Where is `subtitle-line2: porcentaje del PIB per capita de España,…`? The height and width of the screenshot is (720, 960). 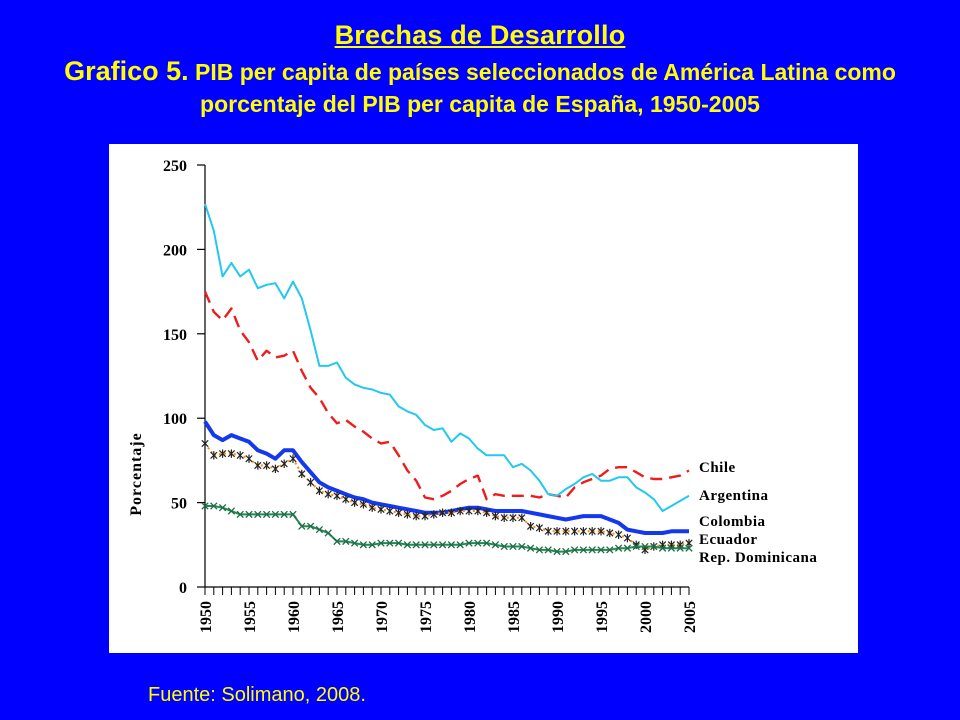
subtitle-line2: porcentaje del PIB per capita de España,… is located at coordinates (480, 104).